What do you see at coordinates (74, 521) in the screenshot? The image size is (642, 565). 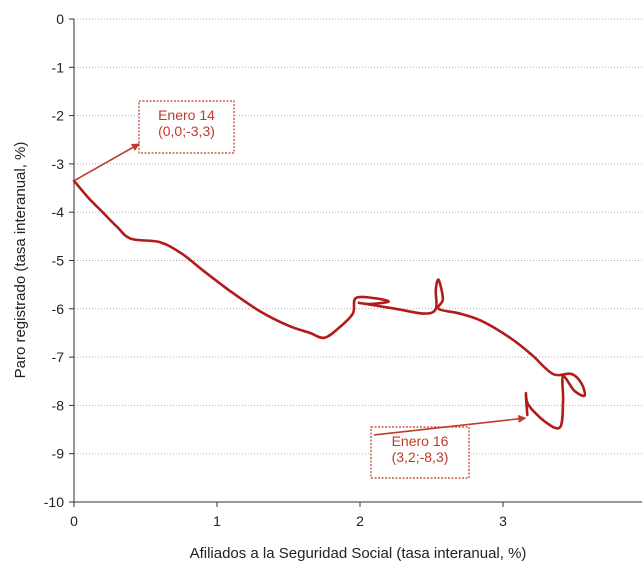 I see `x-tick-label: 0` at bounding box center [74, 521].